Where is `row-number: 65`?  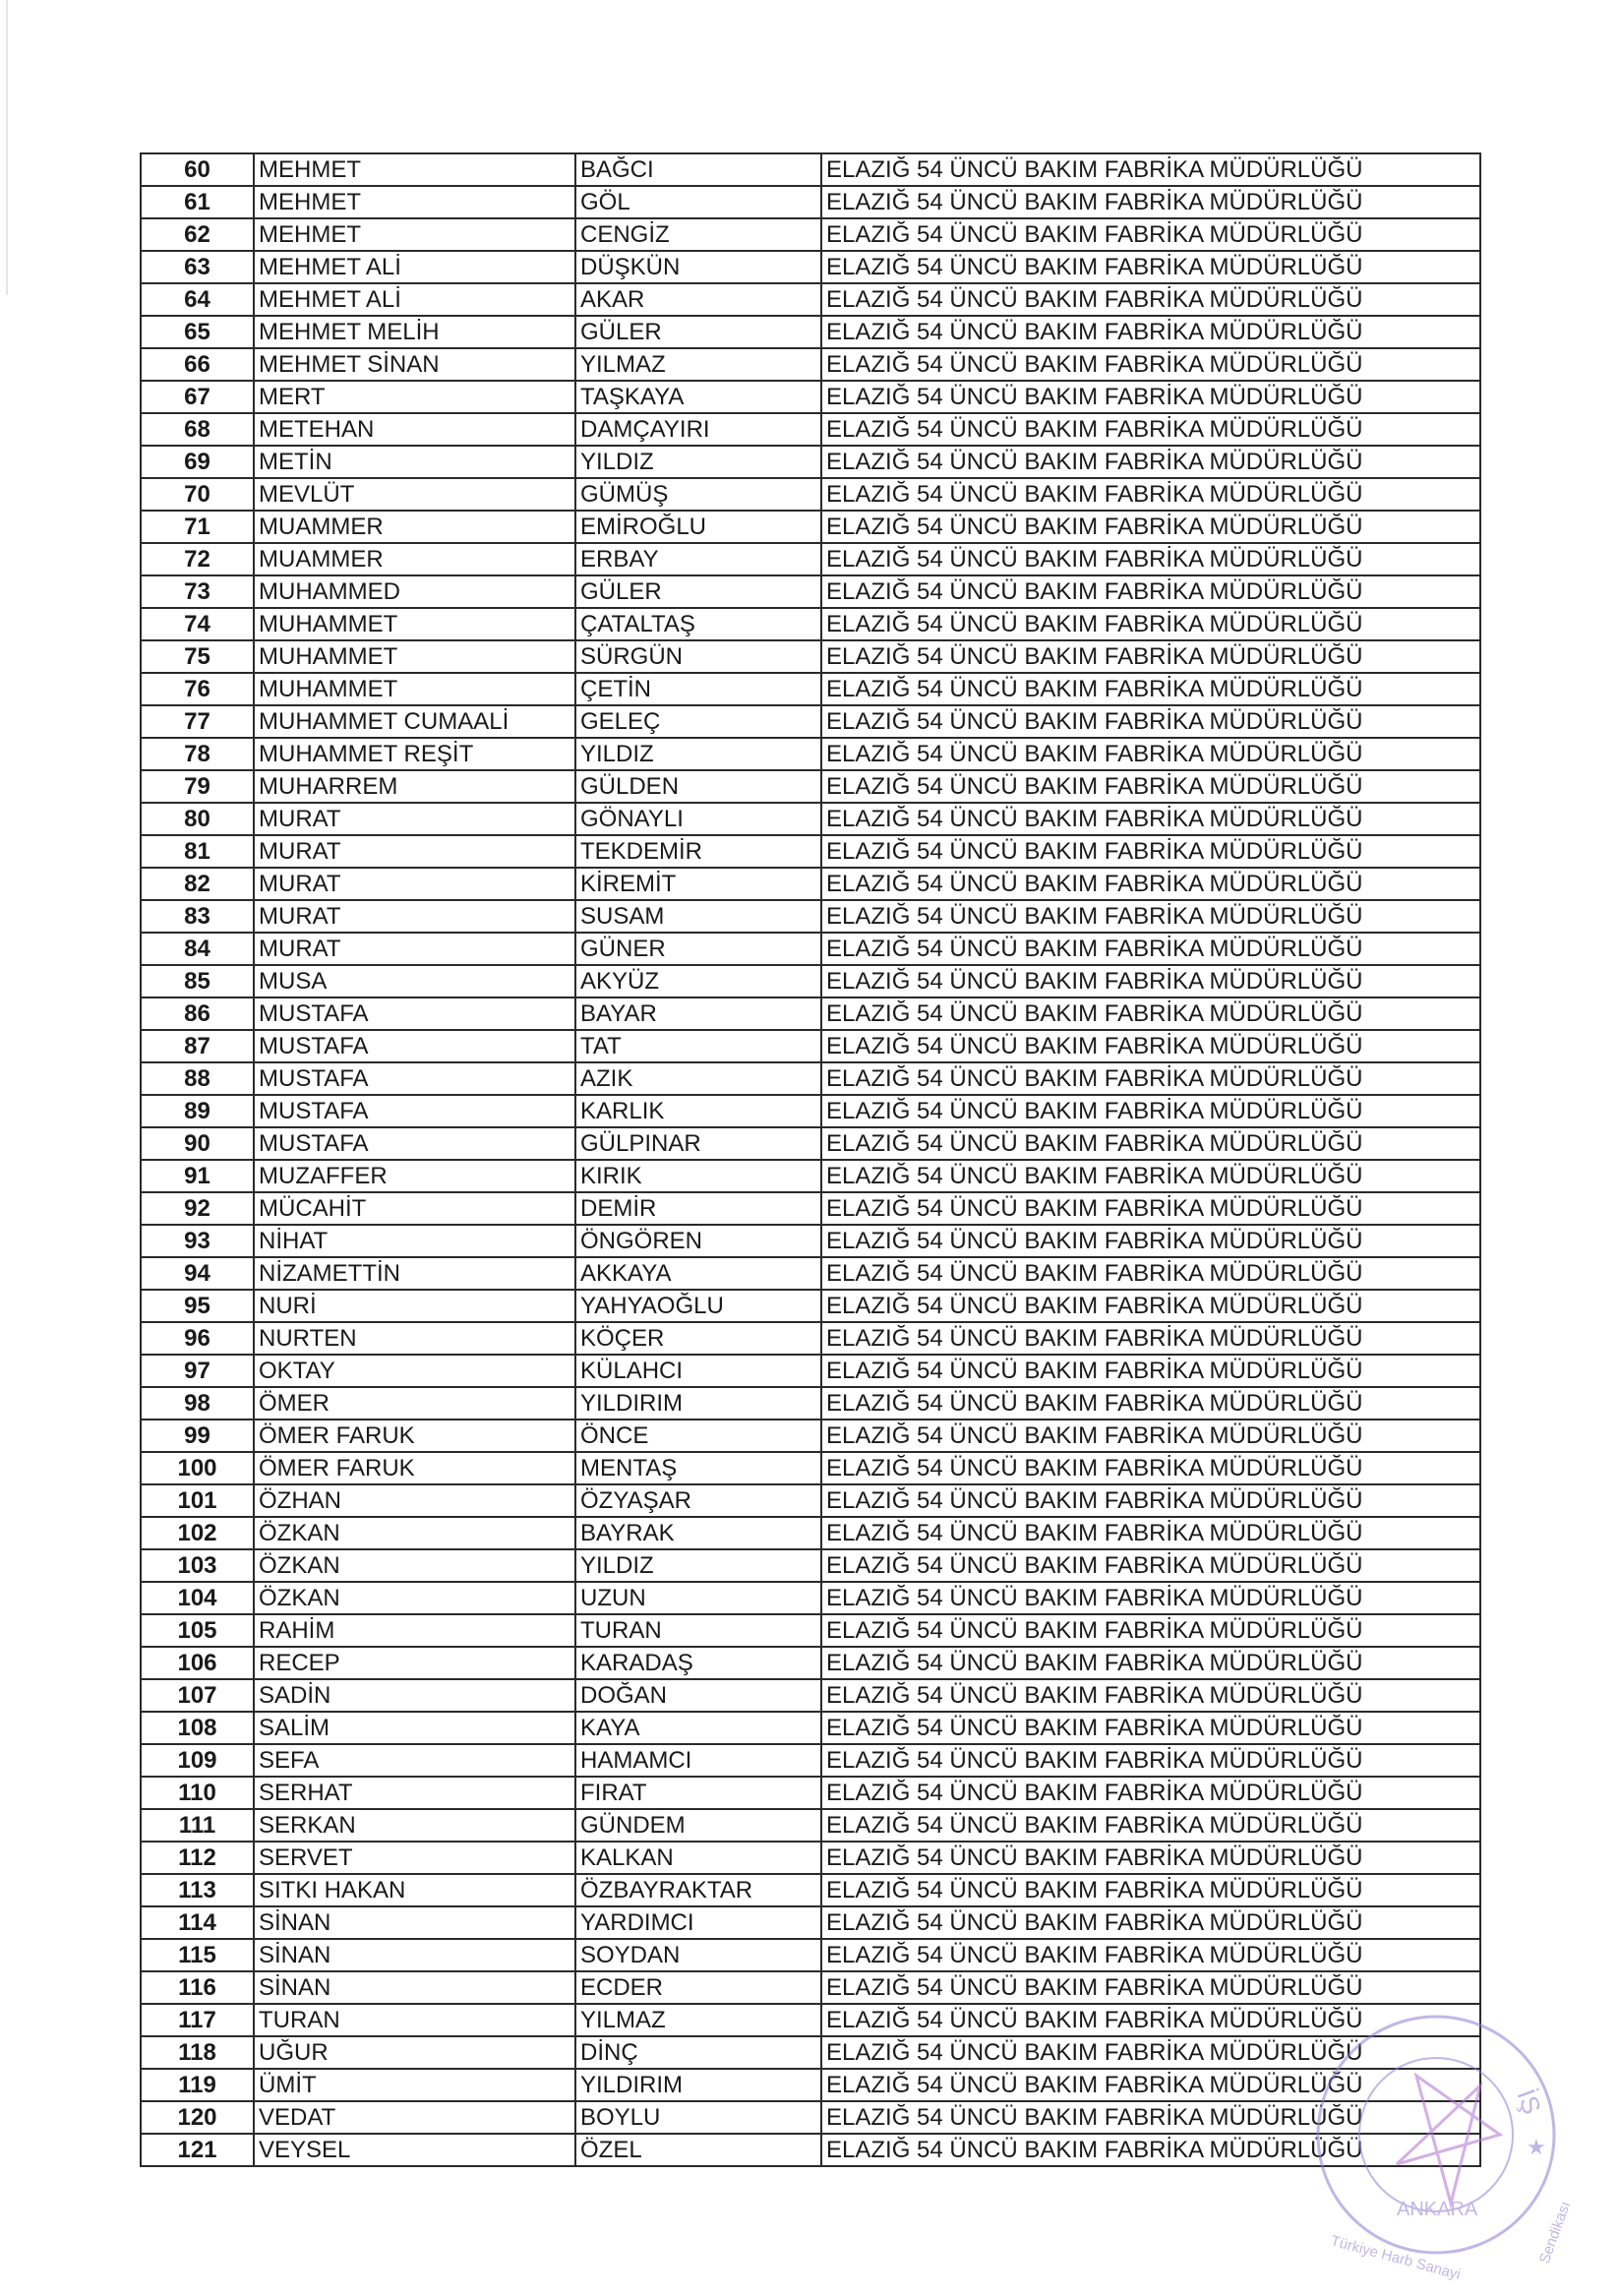 row-number: 65 is located at coordinates (197, 332).